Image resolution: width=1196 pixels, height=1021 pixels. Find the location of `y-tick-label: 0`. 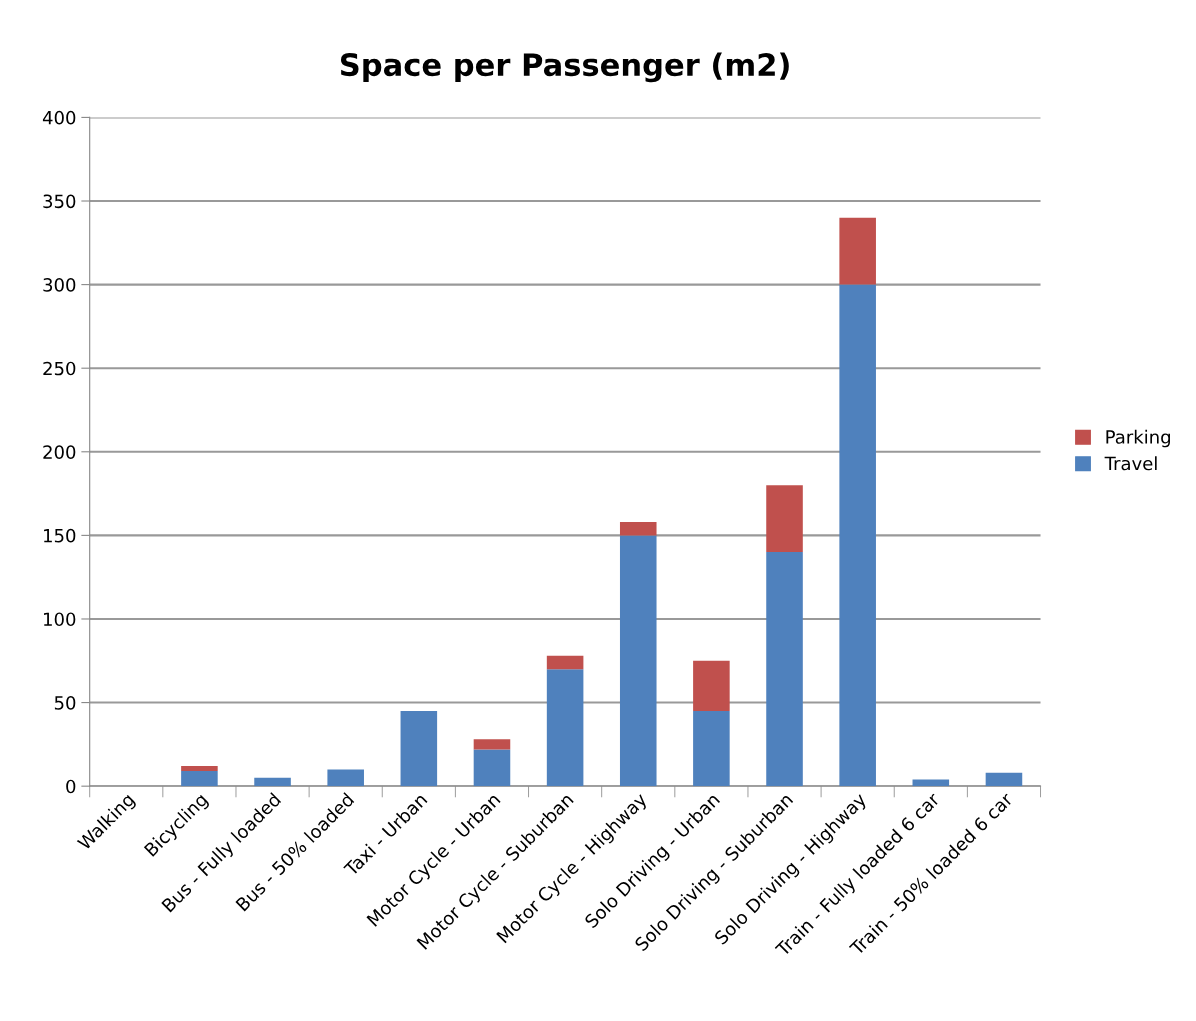

y-tick-label: 0 is located at coordinates (71, 786).